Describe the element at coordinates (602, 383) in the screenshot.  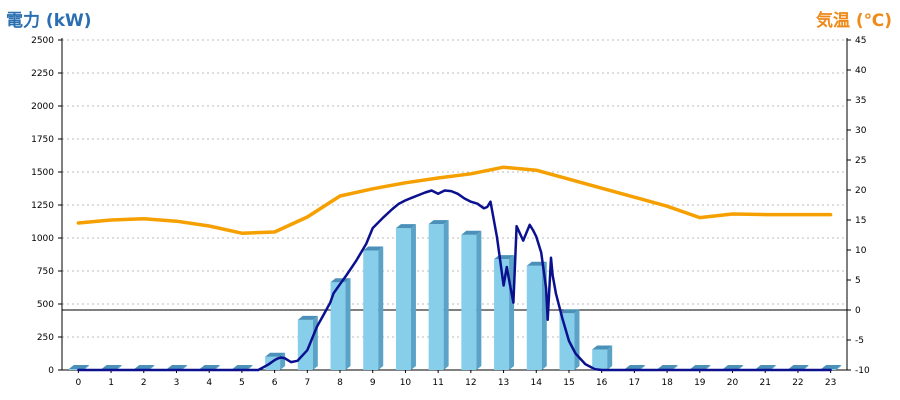
I see `x-tick-label: 16` at that location.